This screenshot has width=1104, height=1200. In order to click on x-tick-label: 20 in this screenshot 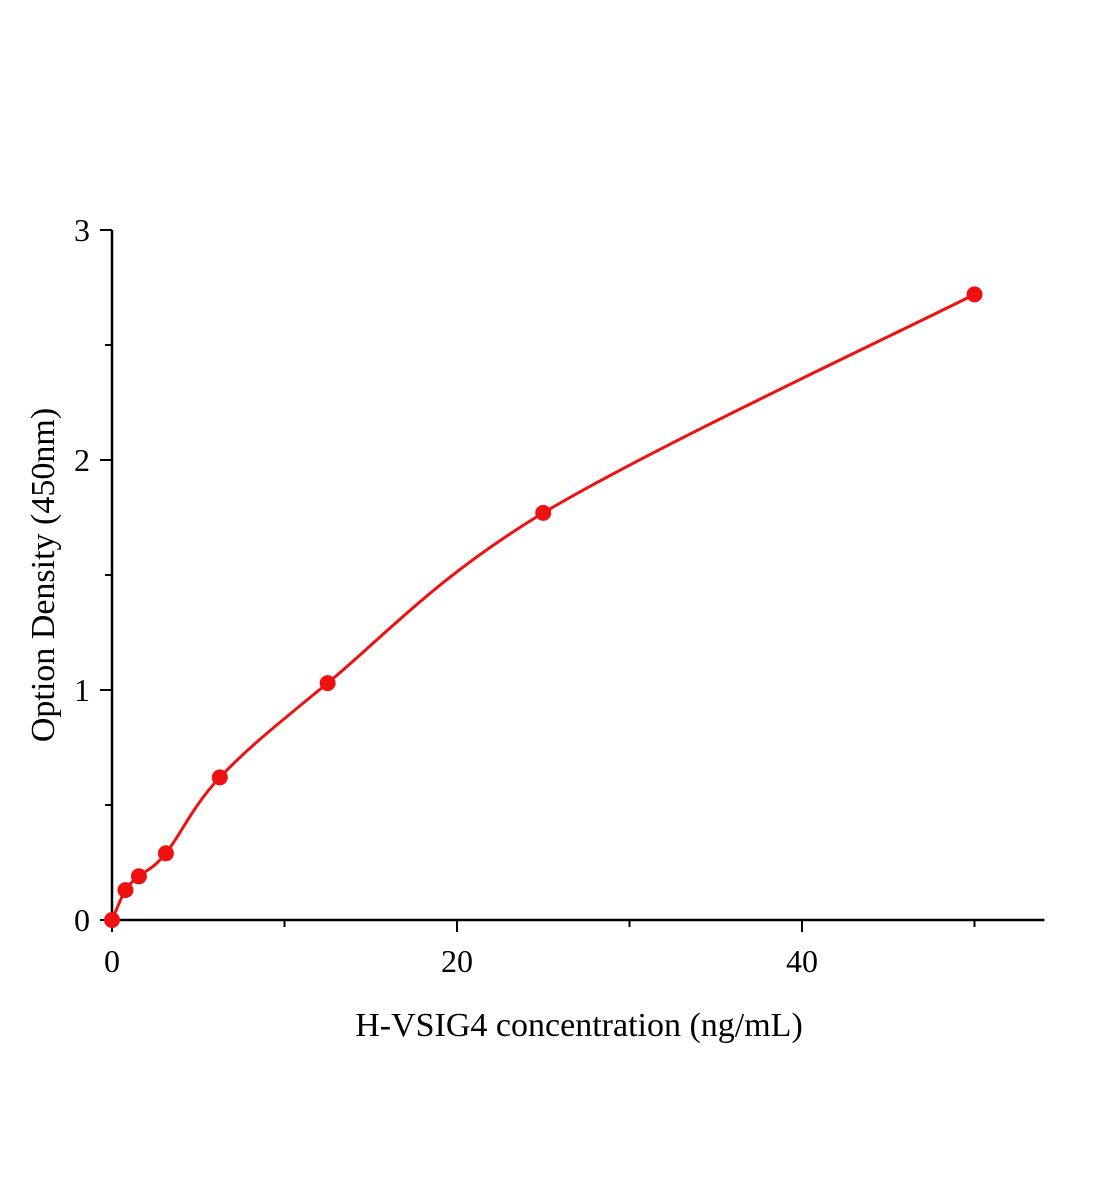, I will do `click(457, 961)`.